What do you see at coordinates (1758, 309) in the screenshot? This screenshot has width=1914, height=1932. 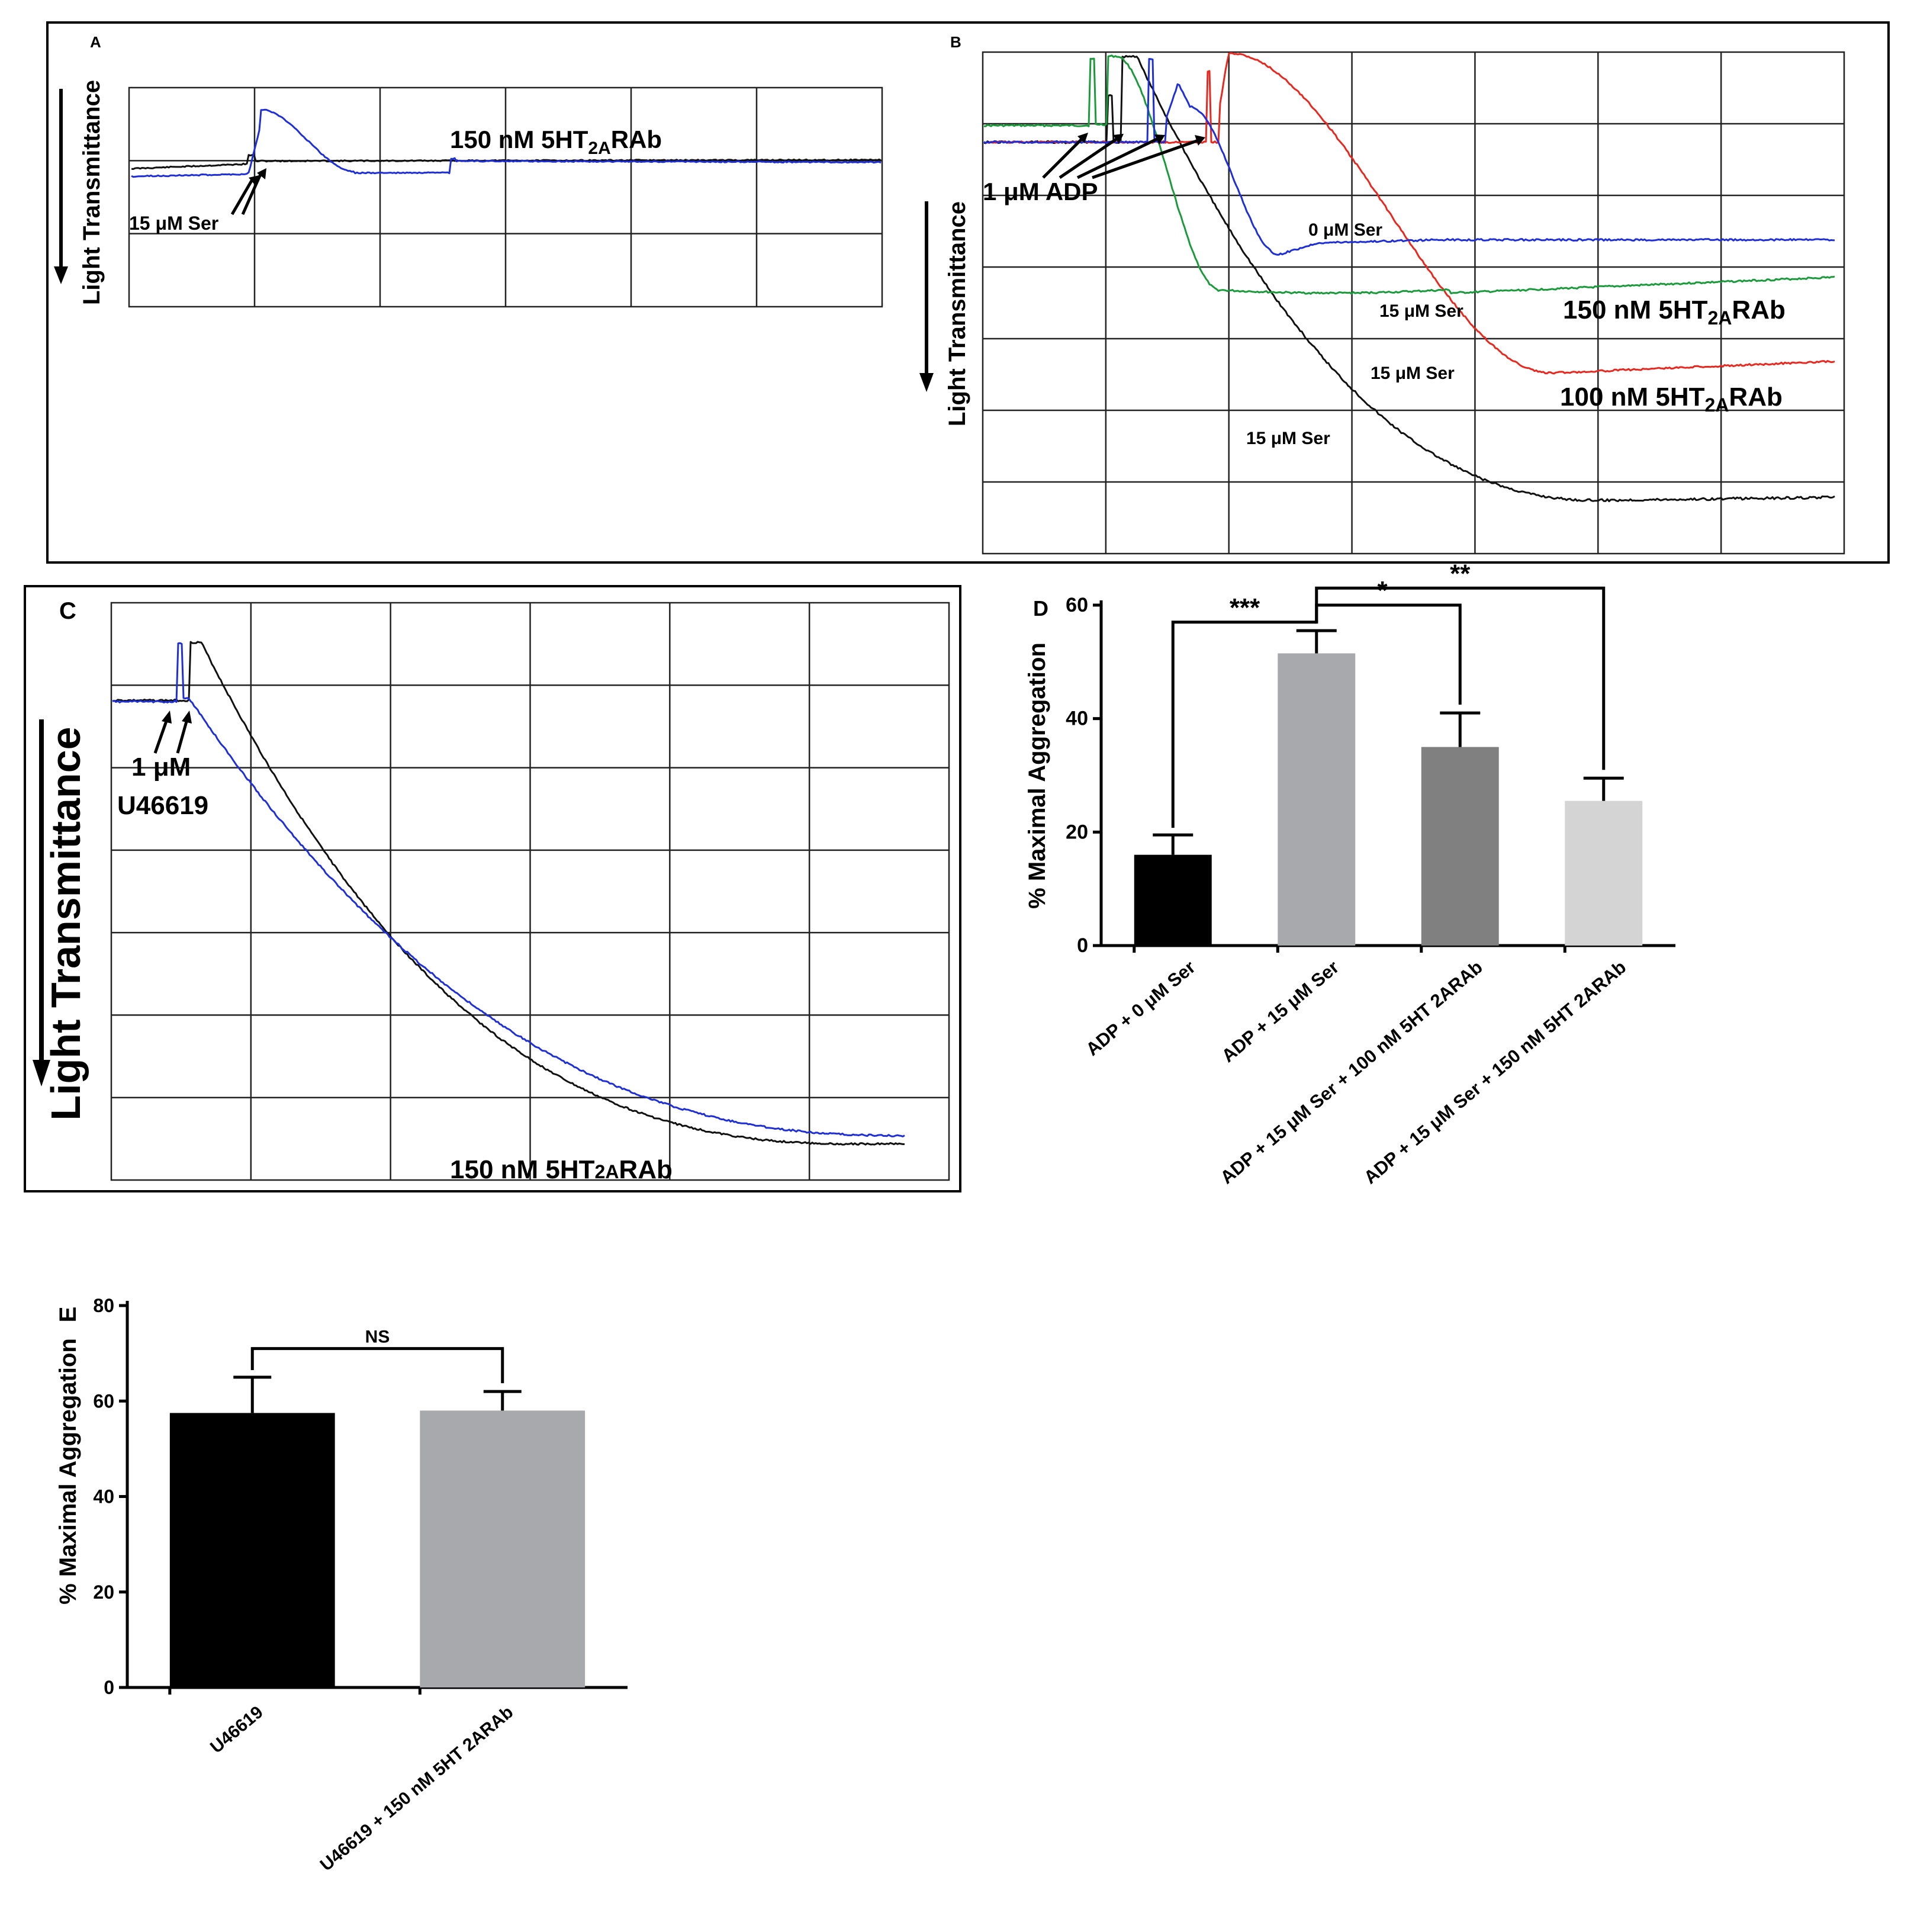 I see `panel-b-label-150-suffix: RAb` at bounding box center [1758, 309].